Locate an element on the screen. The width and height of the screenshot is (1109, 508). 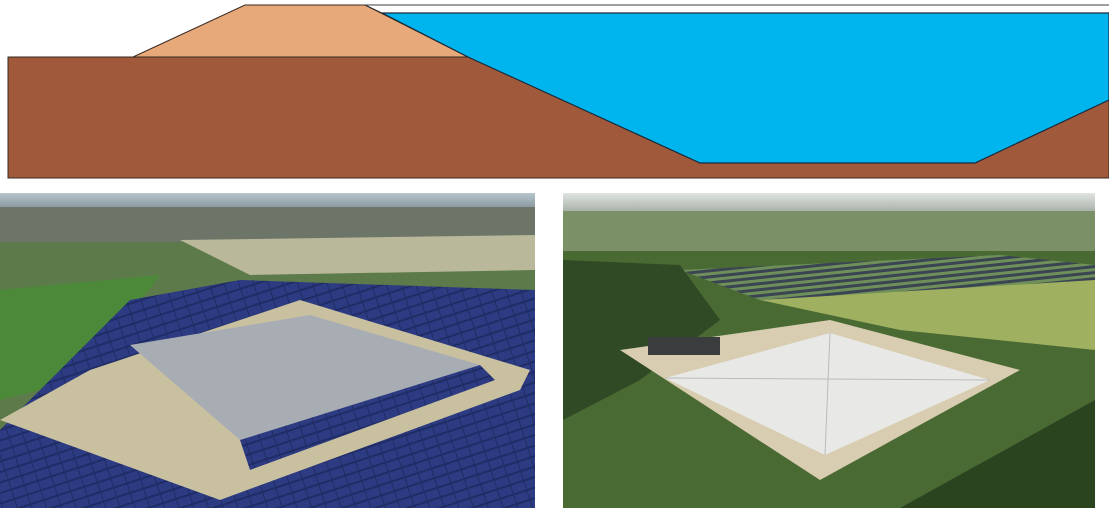
pit-cover is located at coordinates (305, 377).